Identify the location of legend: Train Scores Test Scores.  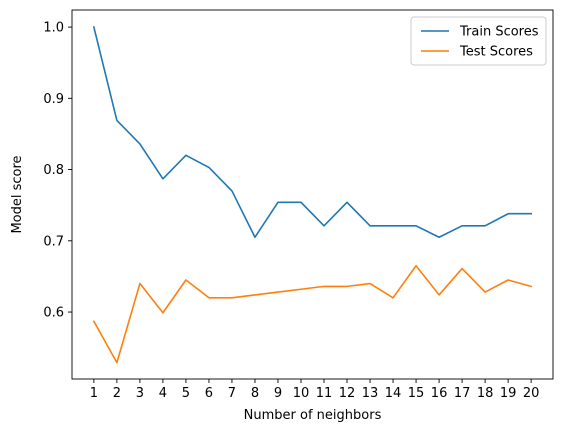
(478, 41).